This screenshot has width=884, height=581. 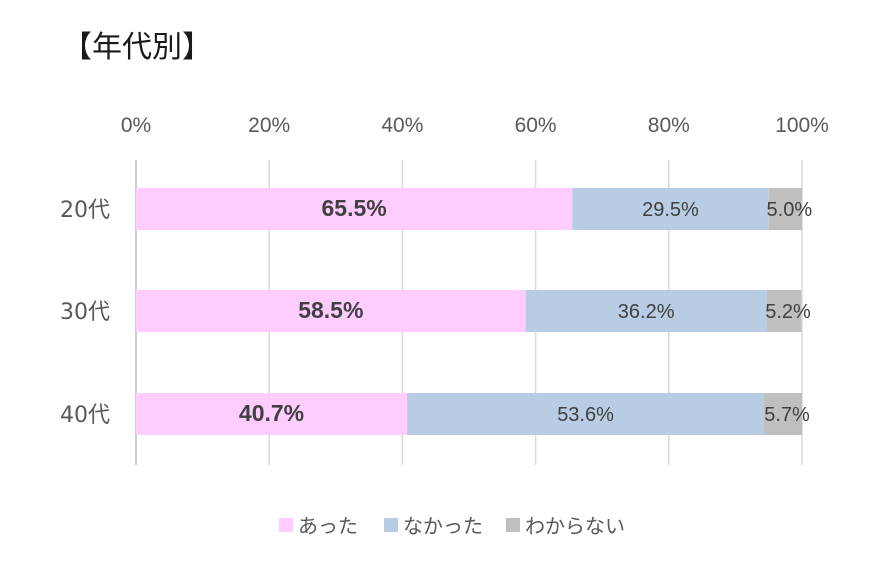 What do you see at coordinates (402, 125) in the screenshot?
I see `x-tick-label: 40%` at bounding box center [402, 125].